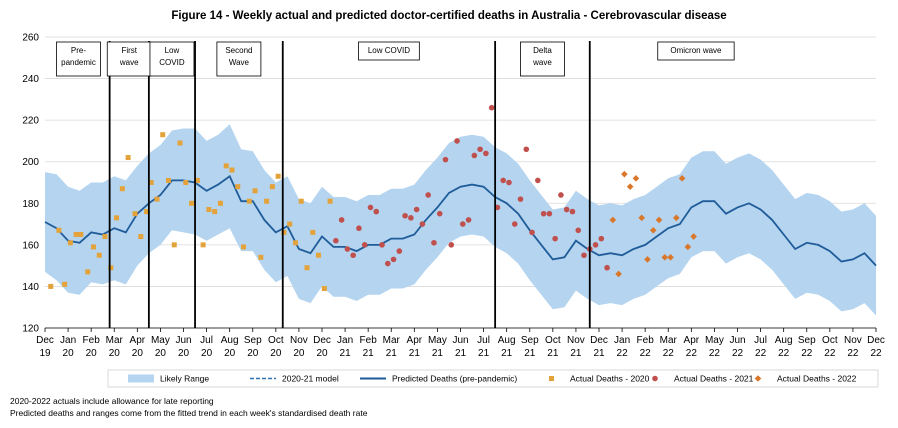 Image resolution: width=898 pixels, height=428 pixels. What do you see at coordinates (460, 340) in the screenshot?
I see `x-tick-month: Jun` at bounding box center [460, 340].